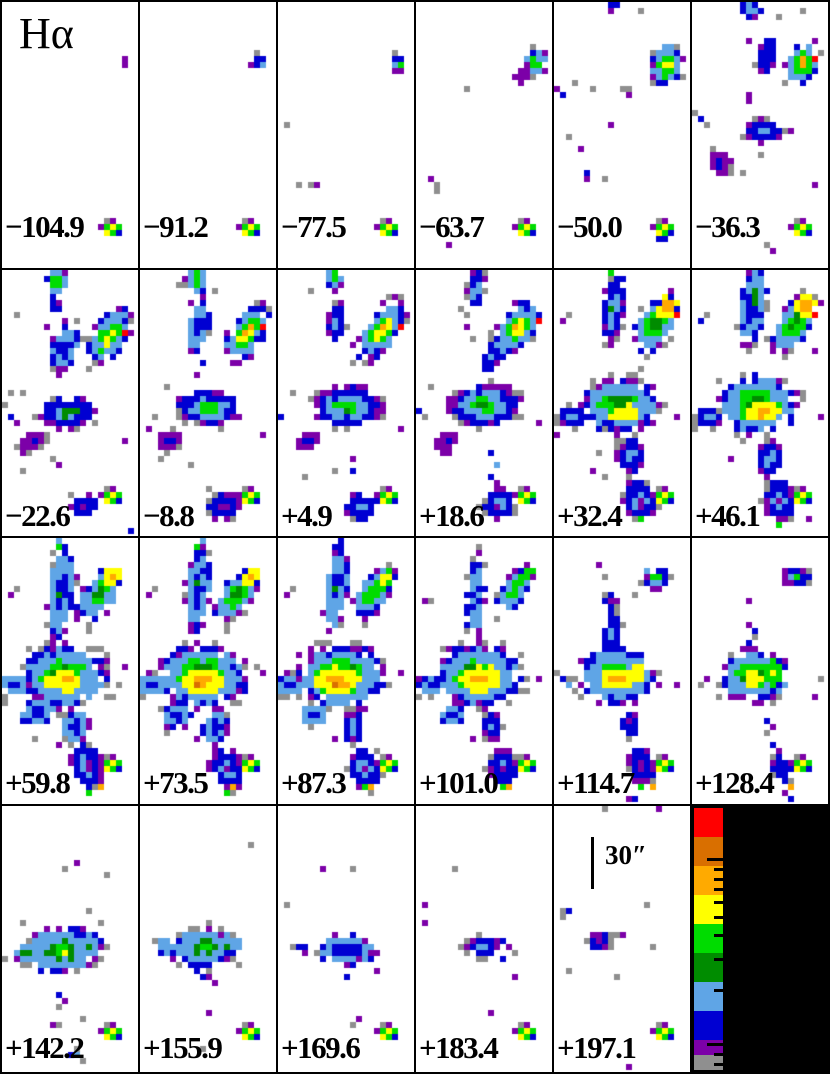 This screenshot has width=830, height=1074. What do you see at coordinates (38, 515) in the screenshot?
I see `velocity-label: −22.6` at bounding box center [38, 515].